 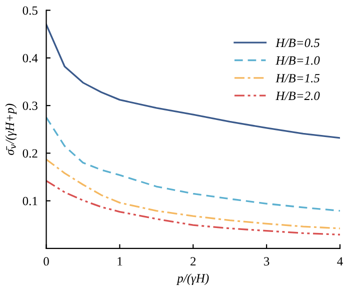 I want to click on x-tick-label: 1, so click(x=120, y=261).